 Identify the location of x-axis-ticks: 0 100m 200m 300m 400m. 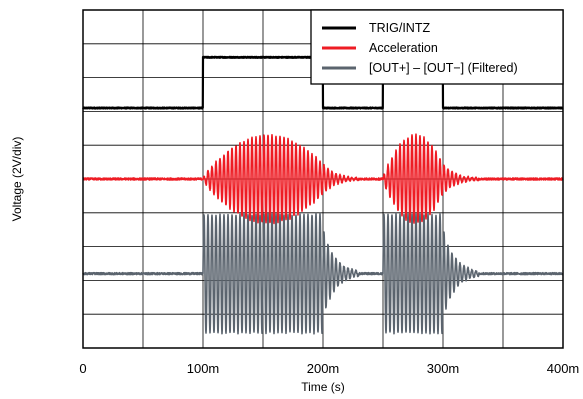
(329, 368).